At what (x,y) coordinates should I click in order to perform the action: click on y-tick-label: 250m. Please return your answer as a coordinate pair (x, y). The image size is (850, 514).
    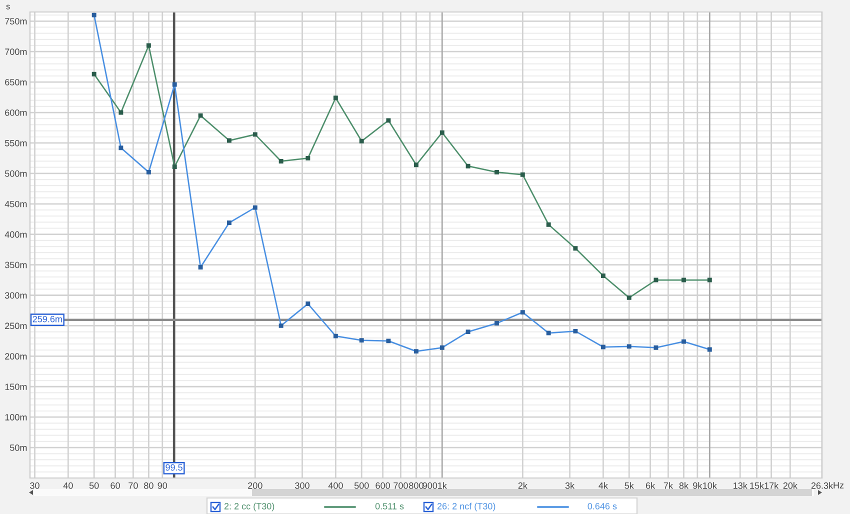
    Looking at the image, I should click on (16, 326).